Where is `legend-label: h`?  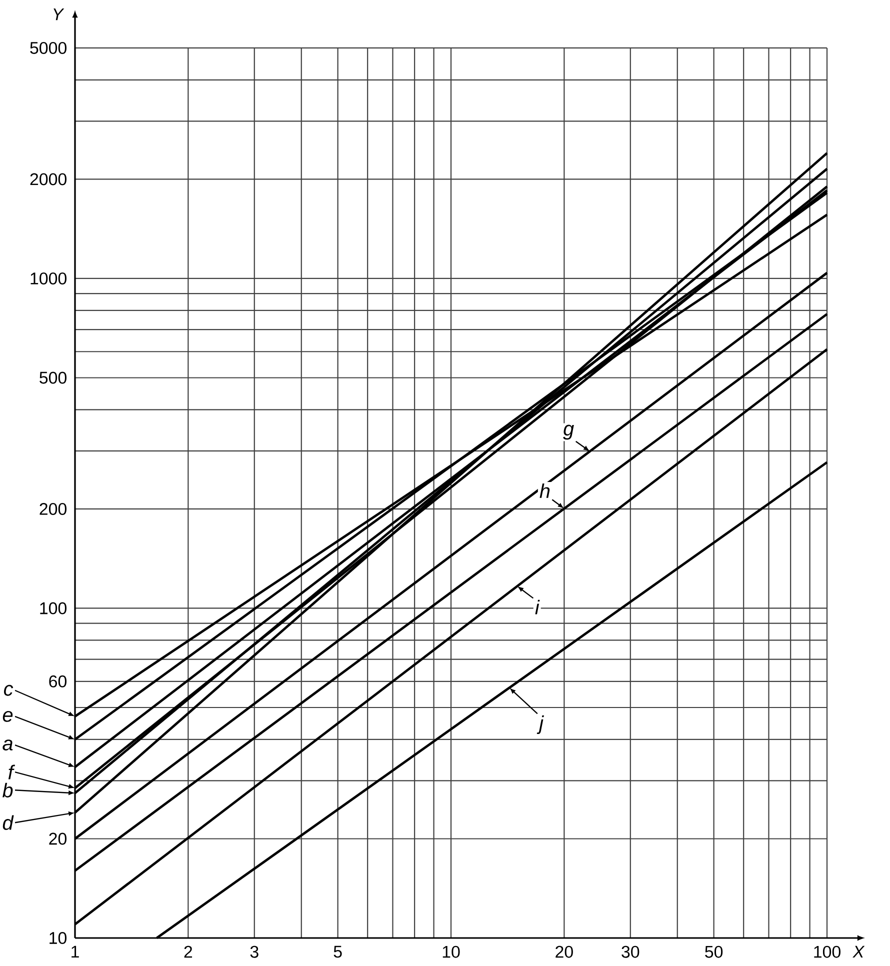
legend-label: h is located at coordinates (545, 490).